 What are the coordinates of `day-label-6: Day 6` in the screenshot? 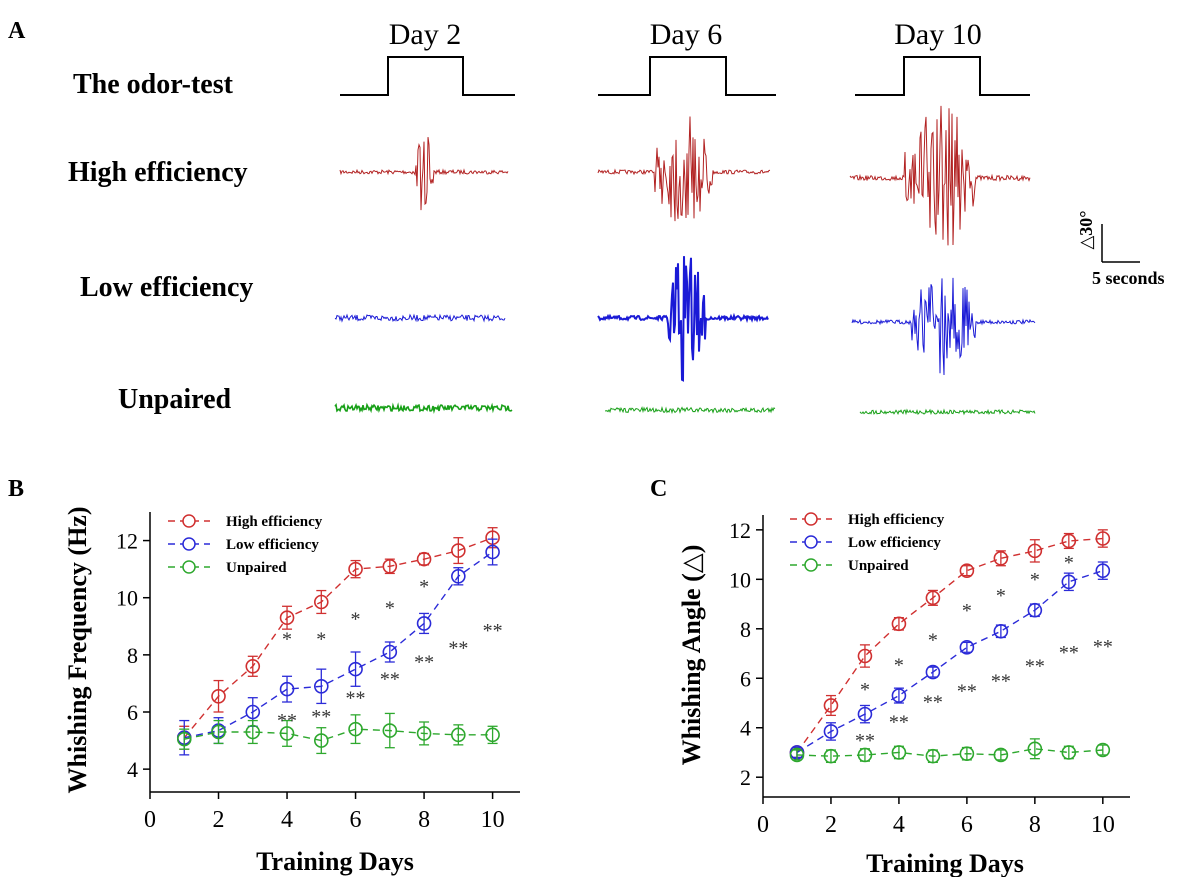 It's located at (686, 34).